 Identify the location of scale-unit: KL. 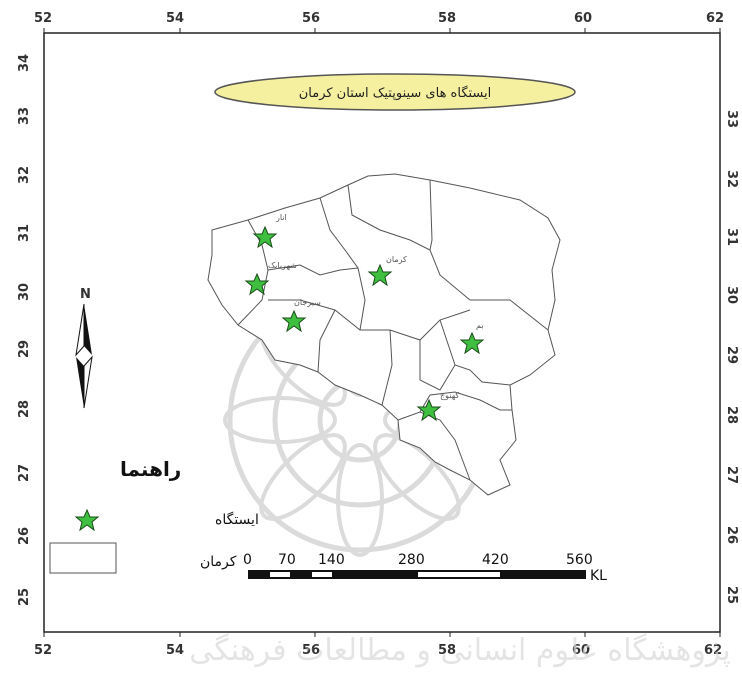
(598, 576).